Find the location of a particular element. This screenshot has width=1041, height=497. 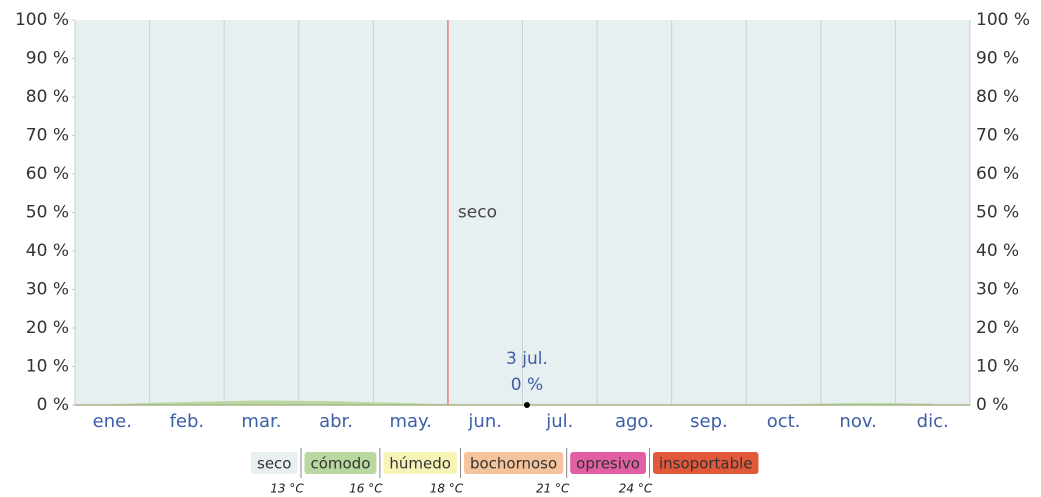

y-tick-label: 70 % is located at coordinates (47, 136).